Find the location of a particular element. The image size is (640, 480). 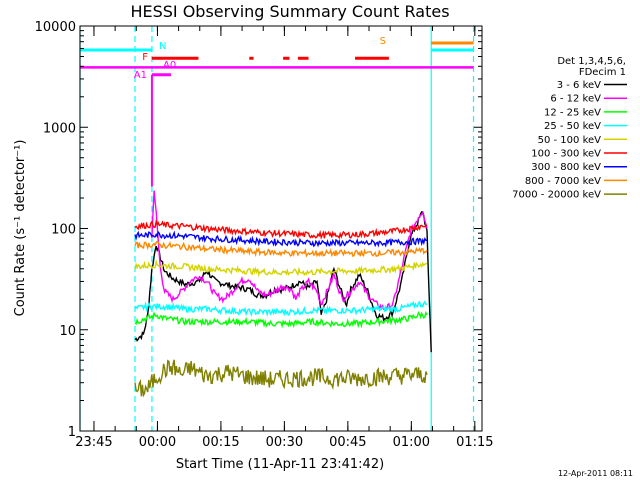

legend-label: 300 - 800 keV is located at coordinates (566, 167).